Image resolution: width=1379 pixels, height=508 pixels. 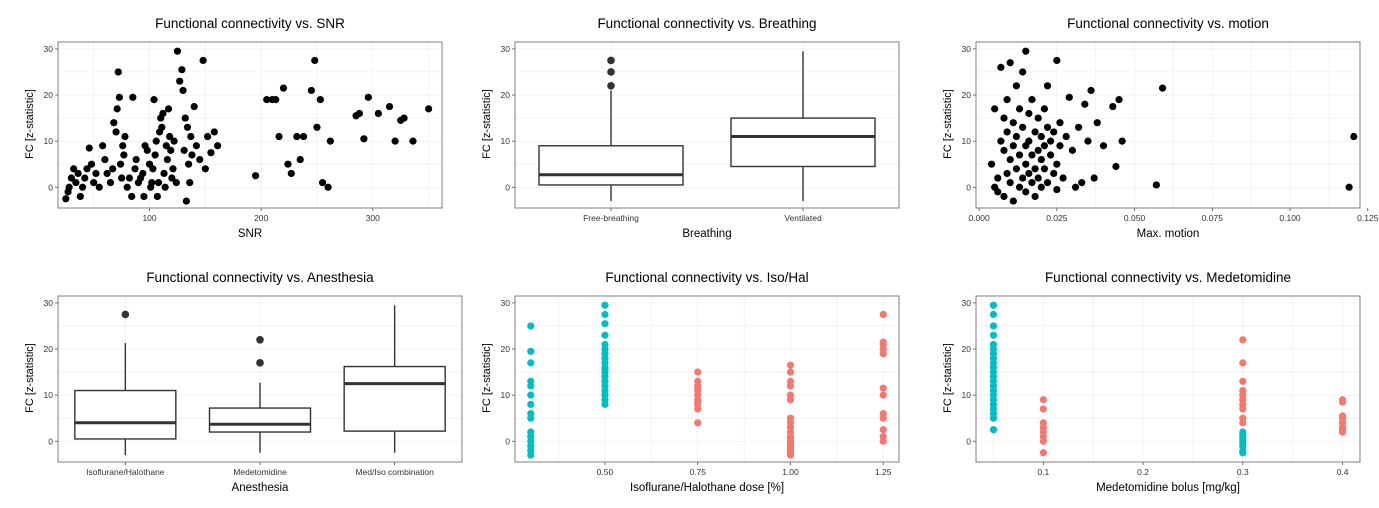 I want to click on chart-title: Functional connectivity vs. SNR, so click(x=250, y=23).